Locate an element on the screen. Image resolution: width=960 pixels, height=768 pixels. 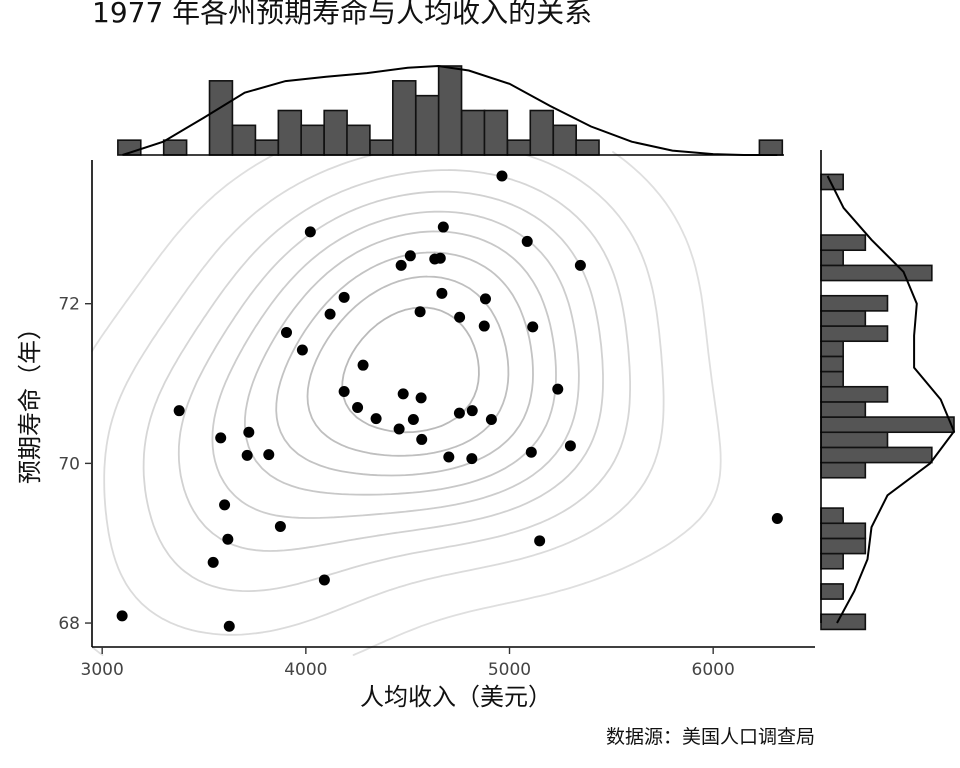
x-axis-ticks: 3000 4000 5000 6000 is located at coordinates (408, 663).